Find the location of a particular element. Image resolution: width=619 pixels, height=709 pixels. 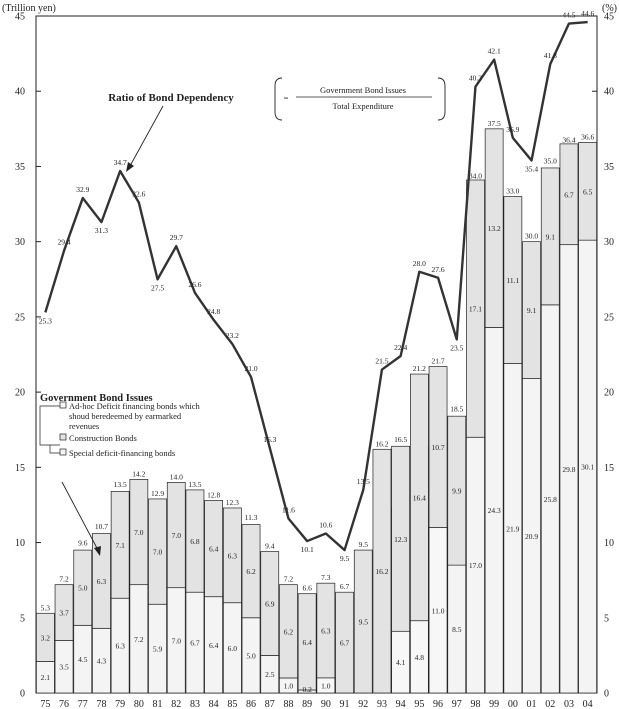

right-axis-unit: (%) is located at coordinates (609, 8).